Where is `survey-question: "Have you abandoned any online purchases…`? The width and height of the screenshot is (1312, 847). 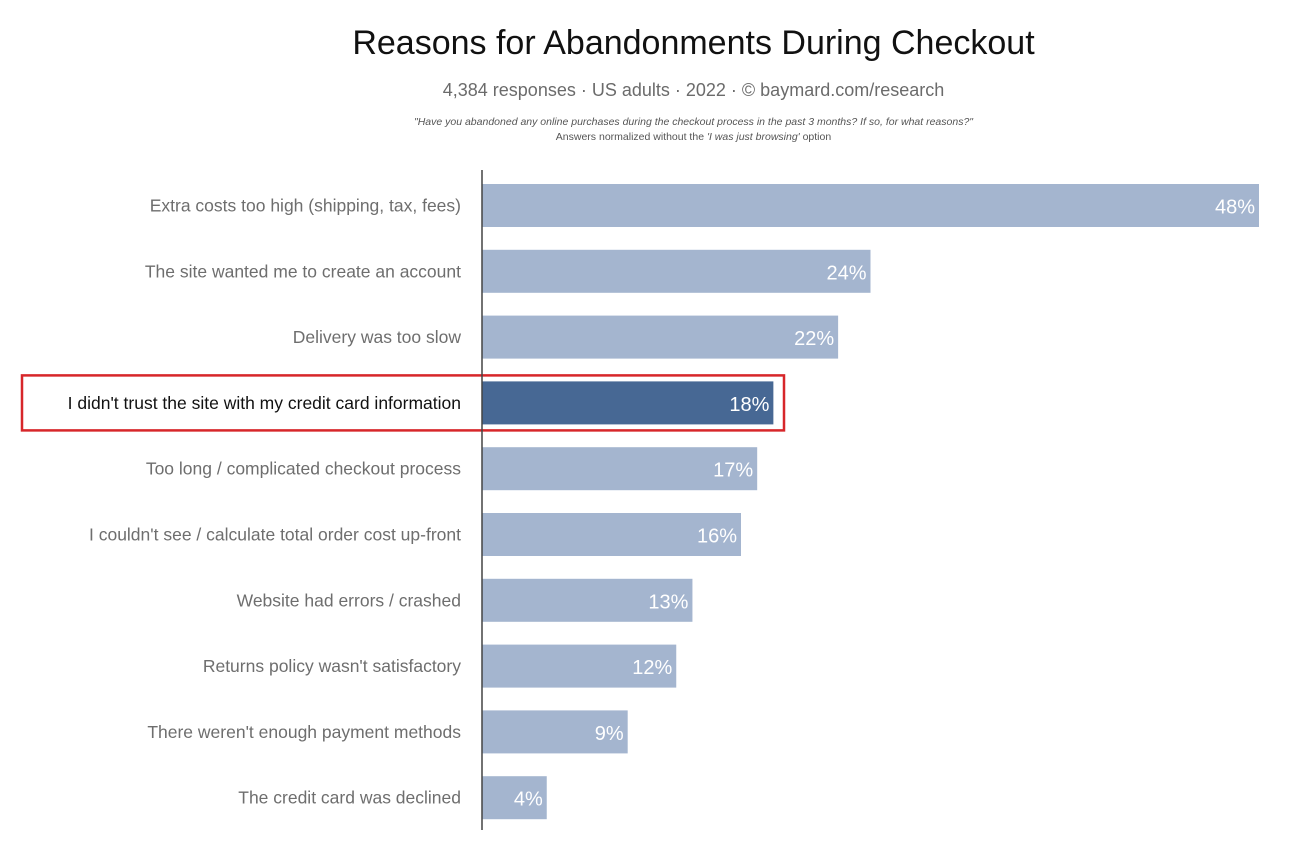 survey-question: "Have you abandoned any online purchases… is located at coordinates (693, 122).